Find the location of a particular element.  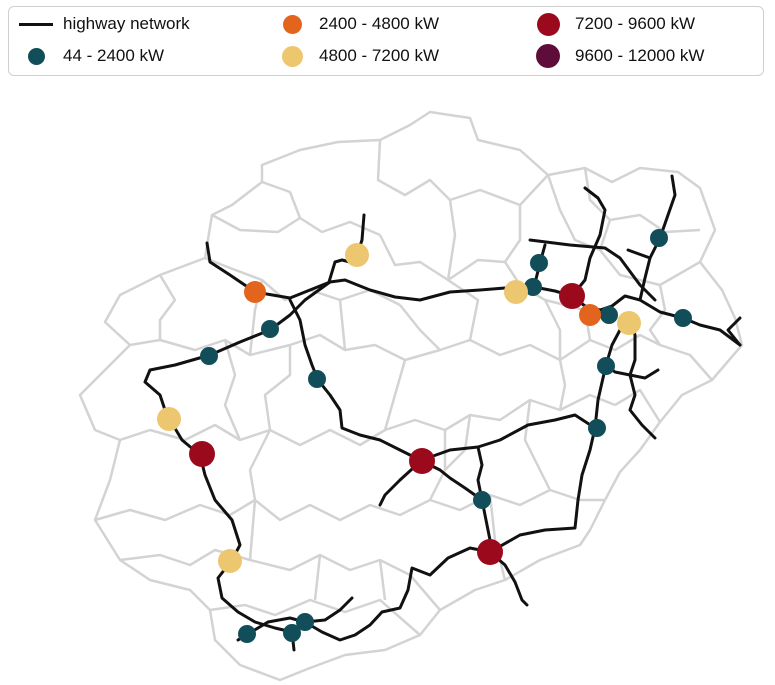

legend-item-class-3: 4800 - 7200 kW is located at coordinates (356, 56).